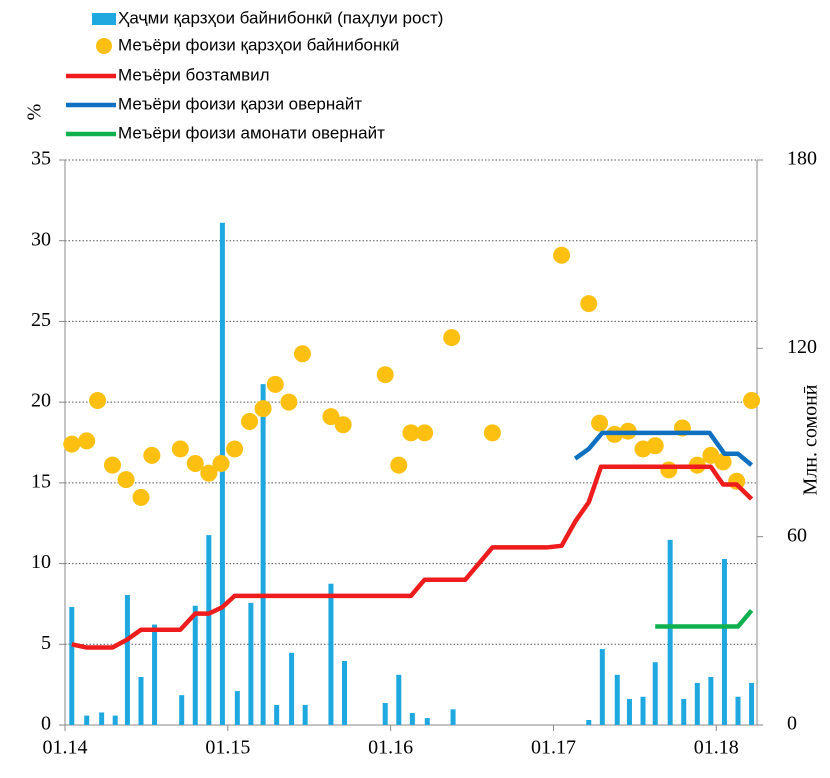  Describe the element at coordinates (792, 724) in the screenshot. I see `y2-tick-label: 0` at that location.